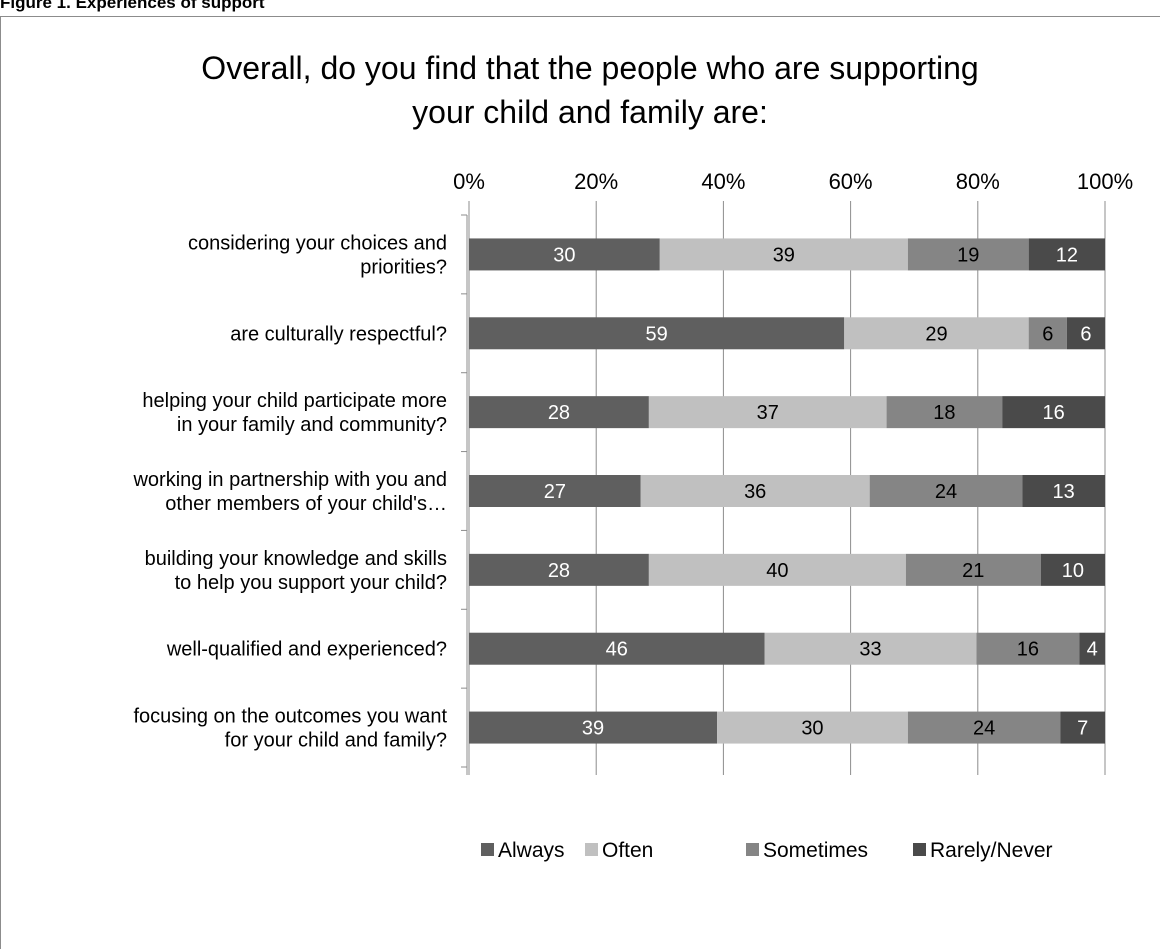 The image size is (1160, 949). I want to click on data-label: 46, so click(617, 650).